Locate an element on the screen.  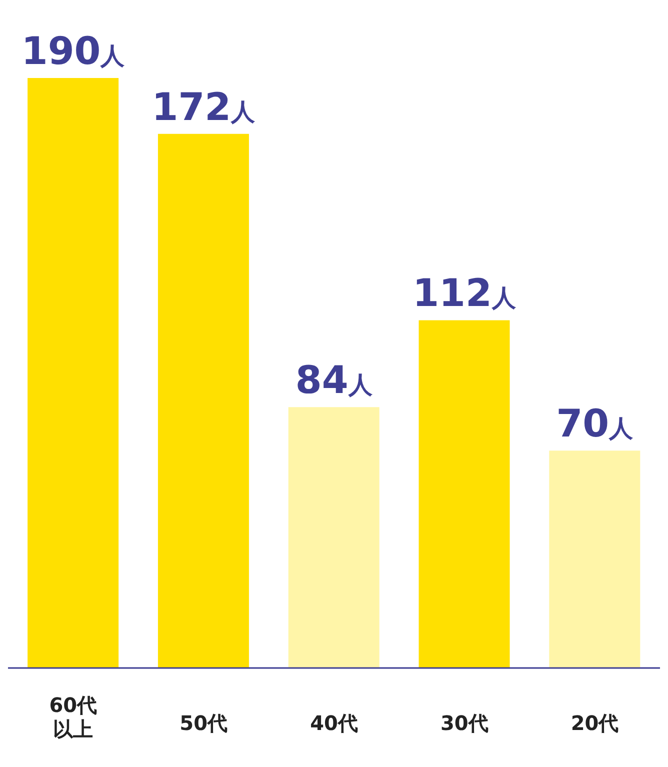
data-label: 112人 is located at coordinates (464, 293).